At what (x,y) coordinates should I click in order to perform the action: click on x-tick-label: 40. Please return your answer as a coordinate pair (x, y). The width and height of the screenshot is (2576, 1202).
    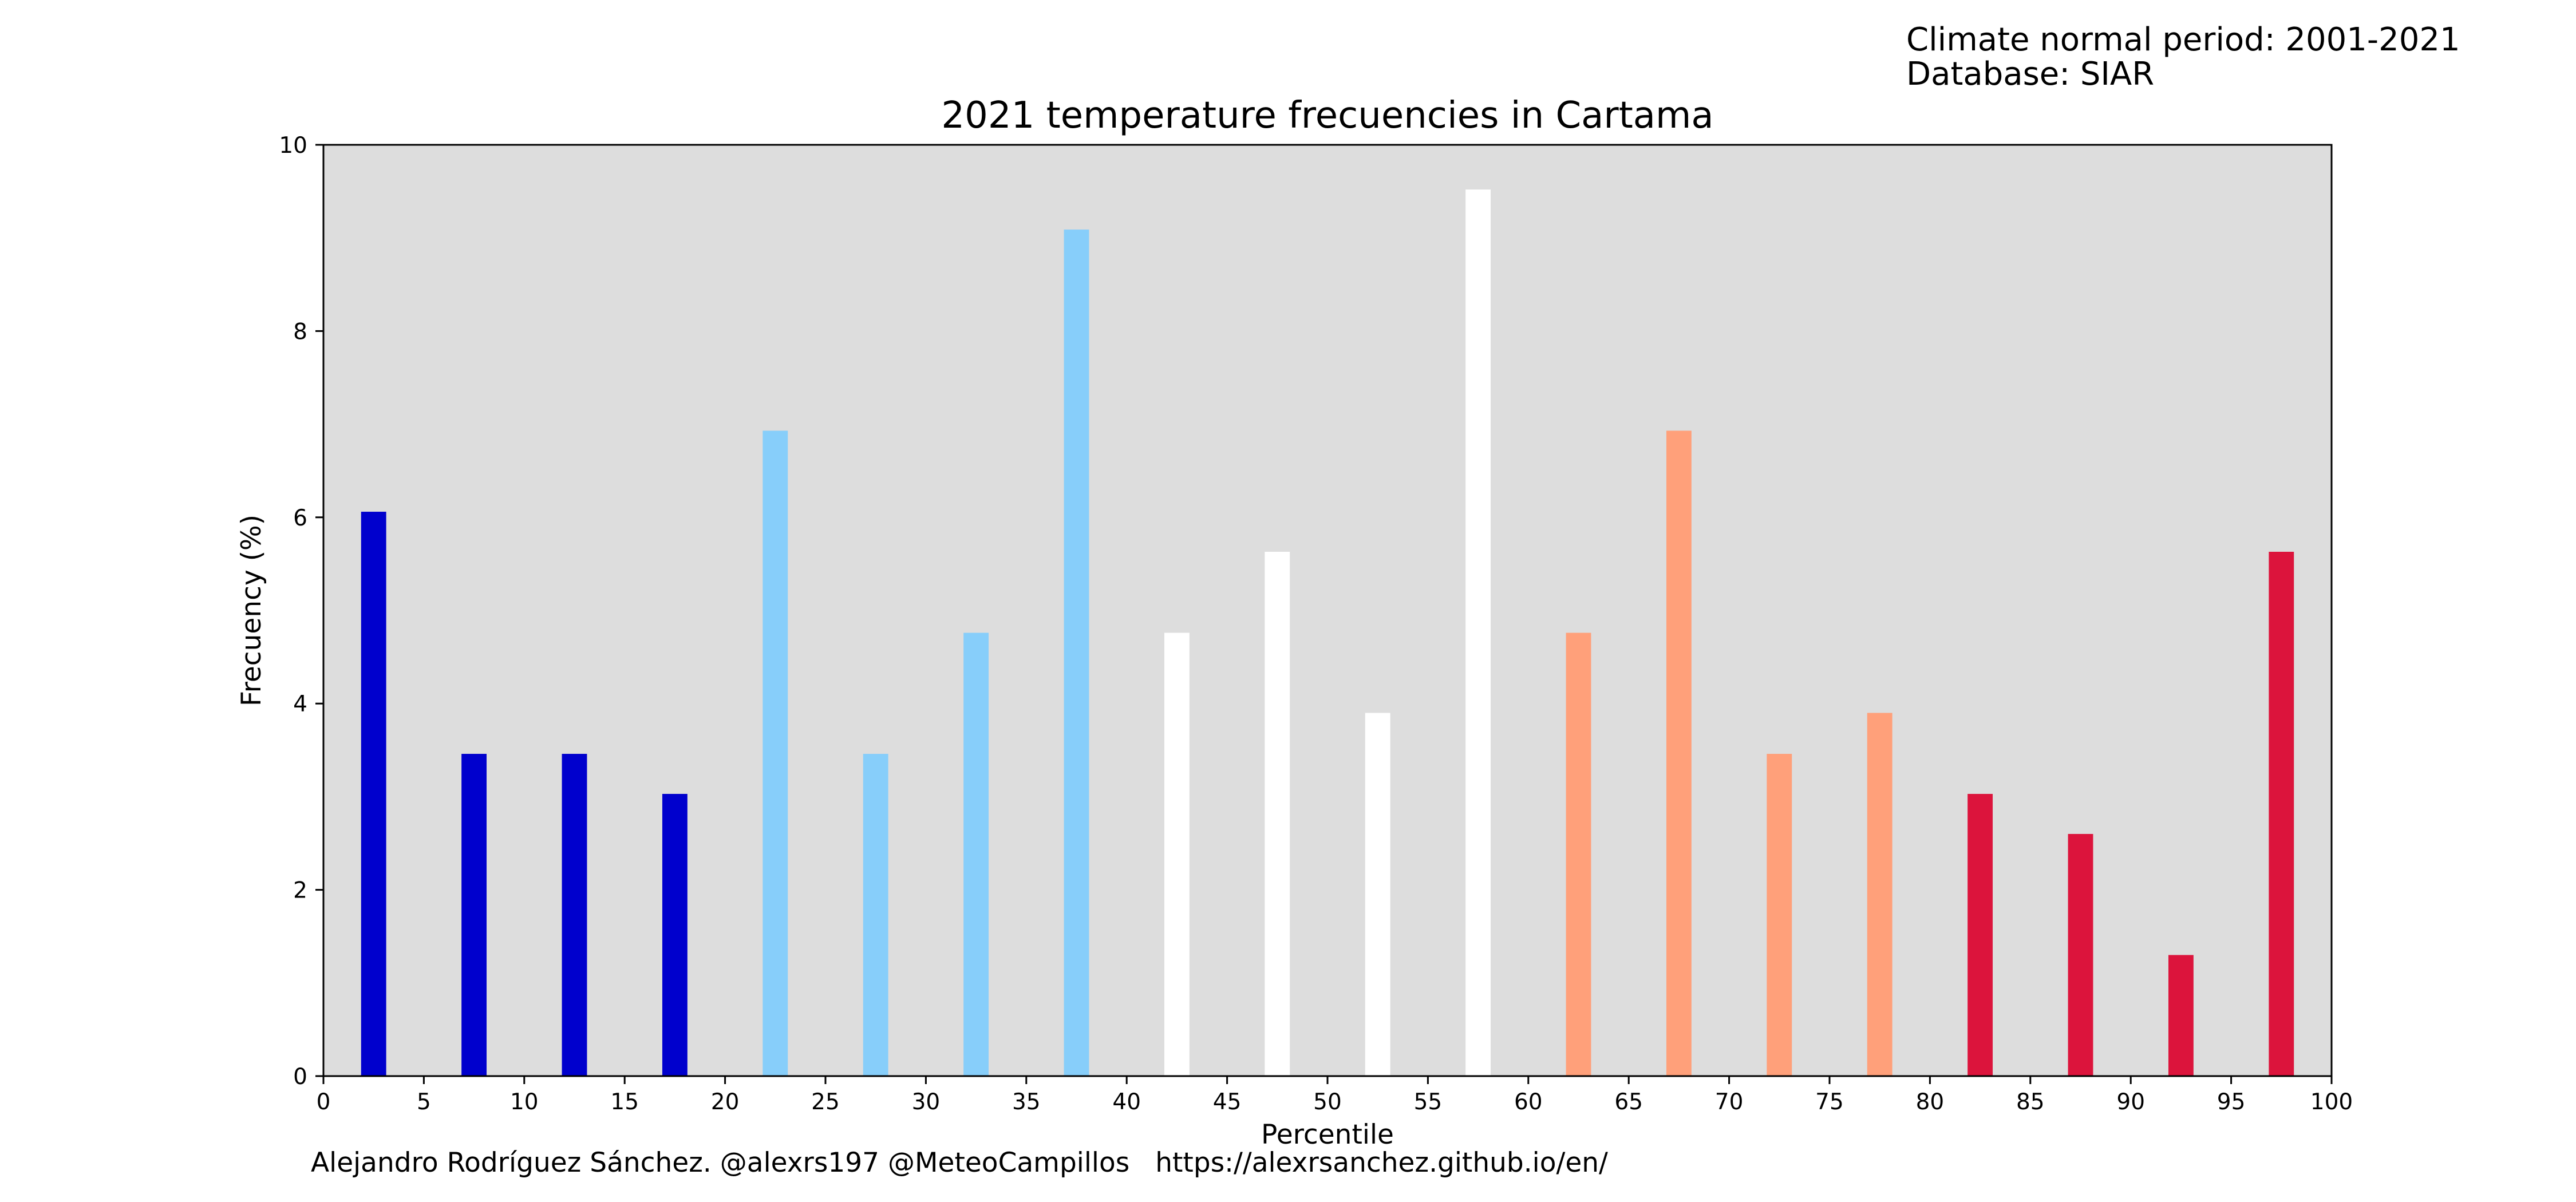
    Looking at the image, I should click on (1126, 1102).